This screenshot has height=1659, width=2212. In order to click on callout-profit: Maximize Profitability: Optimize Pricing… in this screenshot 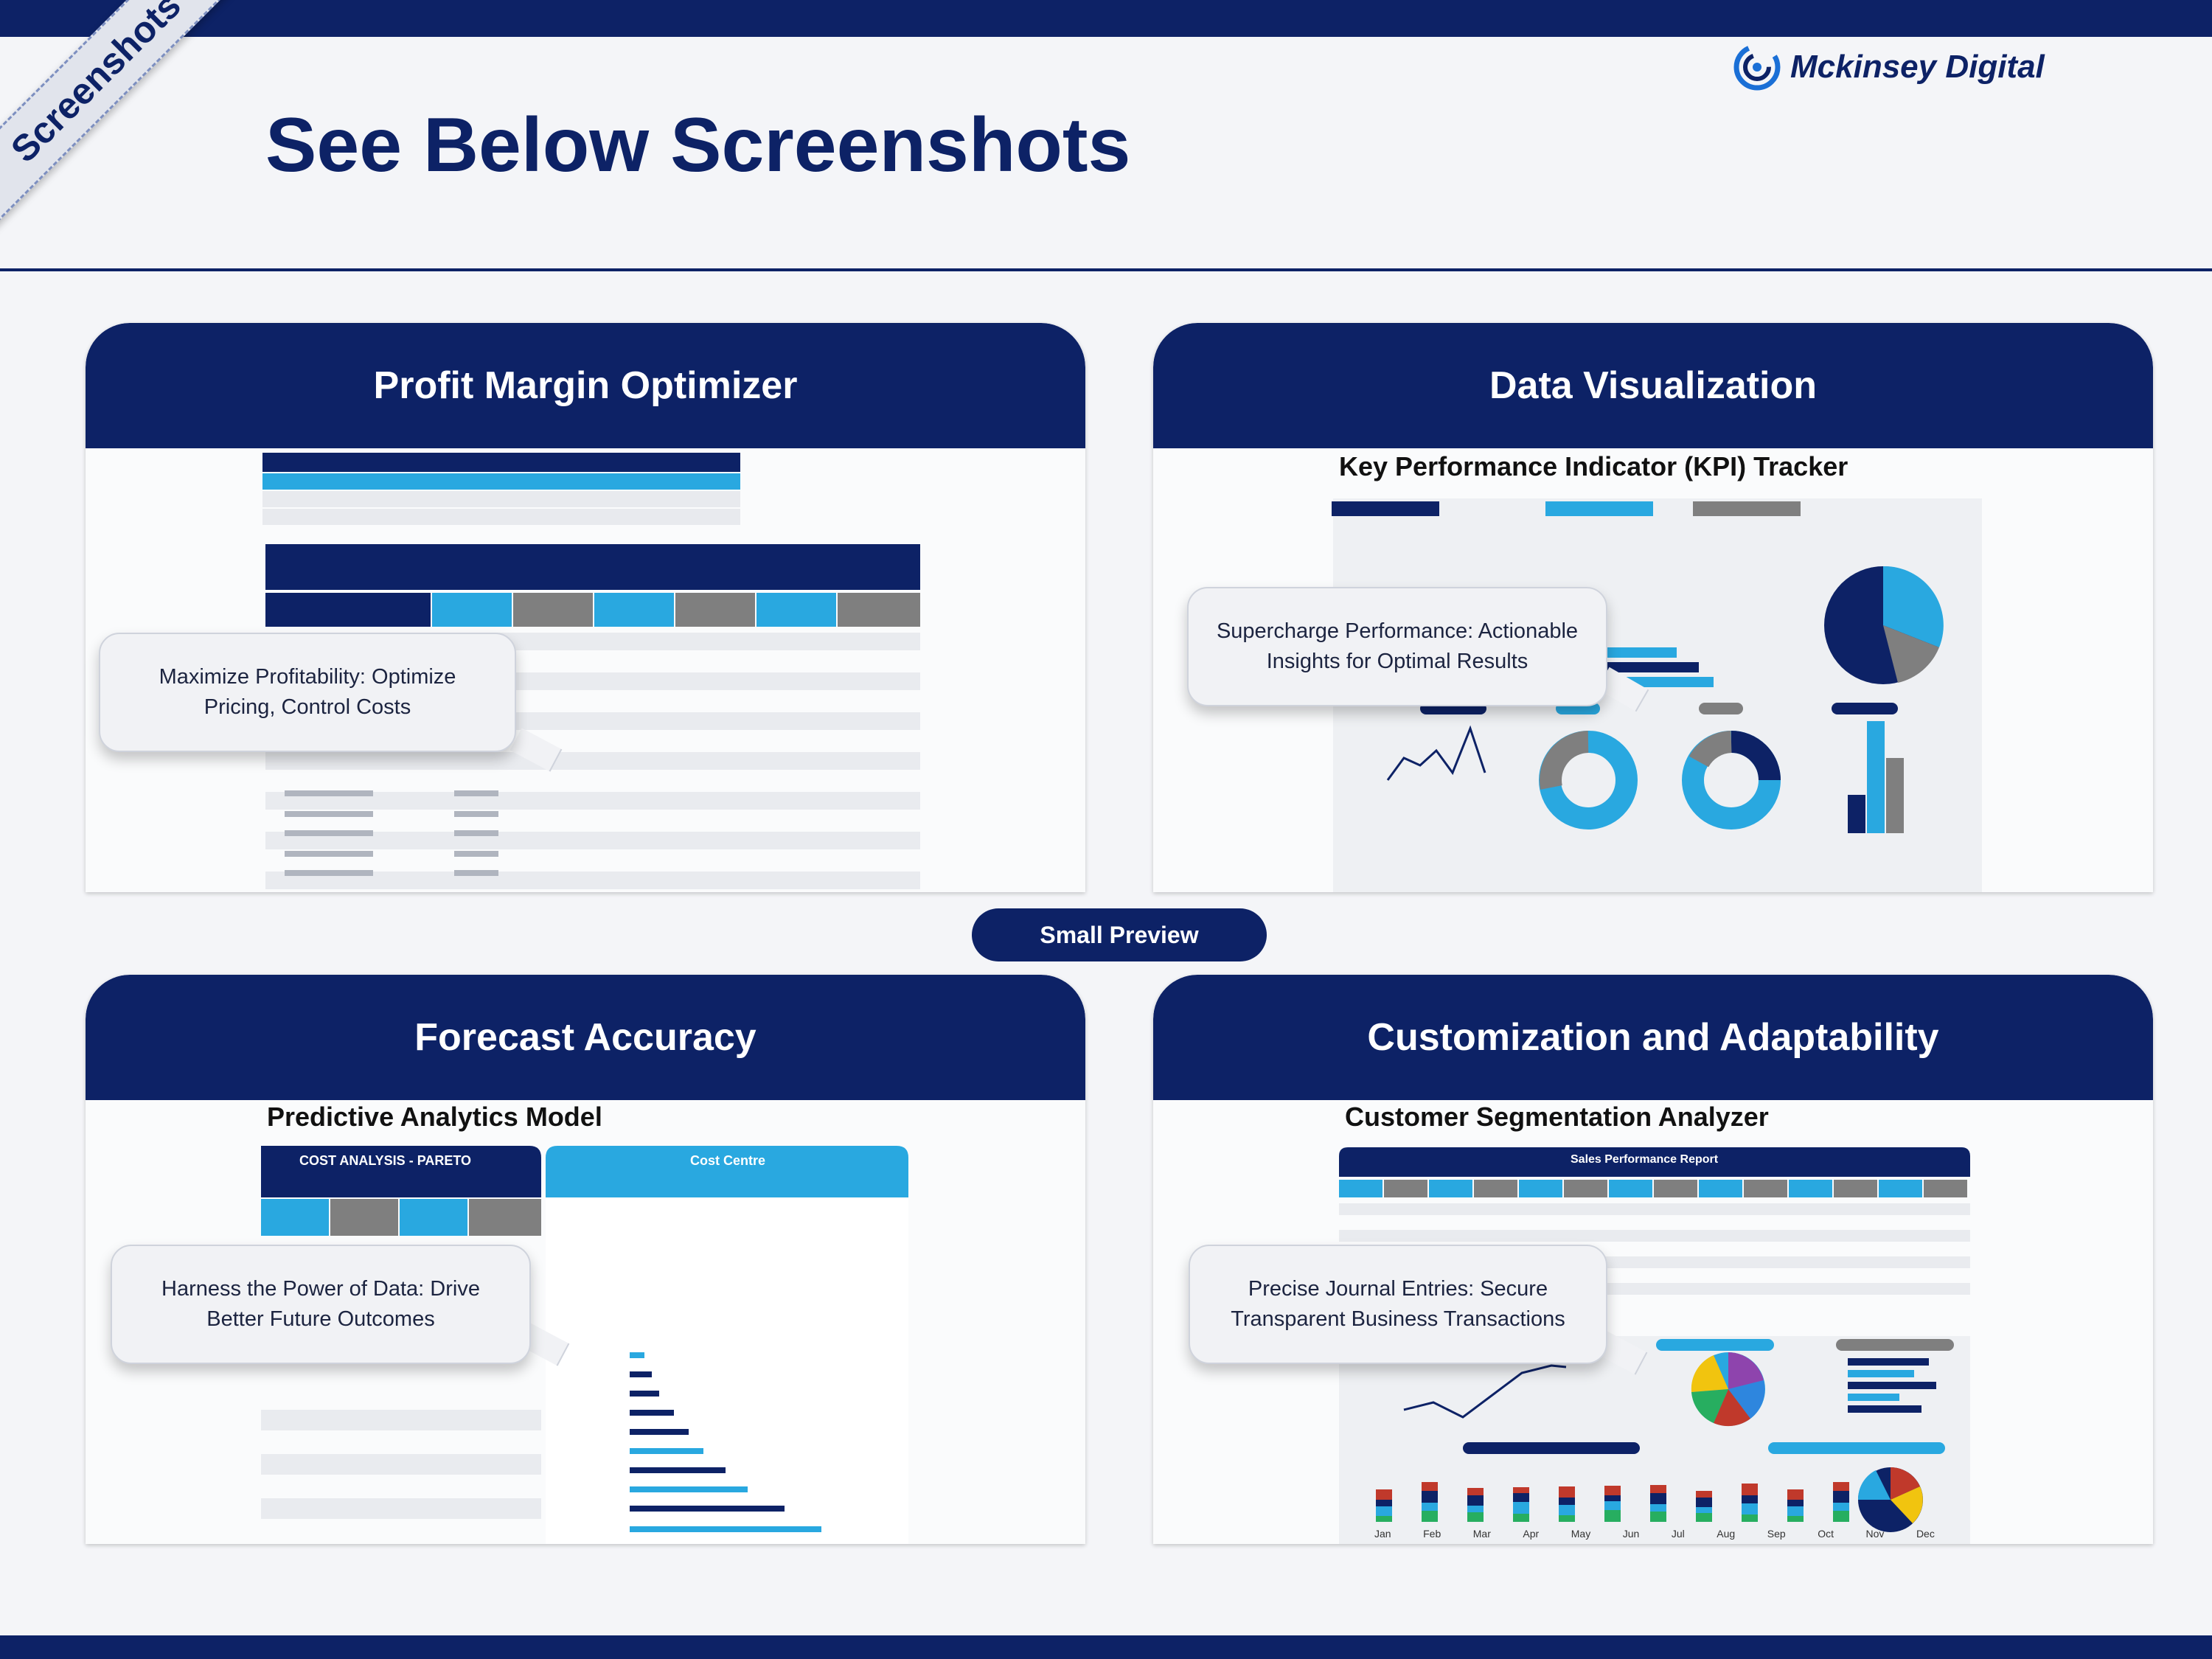, I will do `click(307, 692)`.